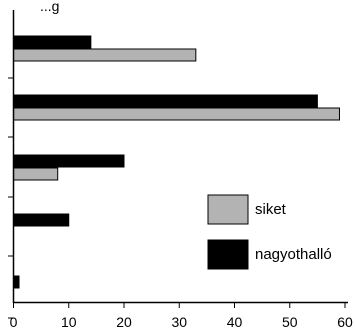  Describe the element at coordinates (293, 254) in the screenshot. I see `legend-label: nagyothalló` at that location.